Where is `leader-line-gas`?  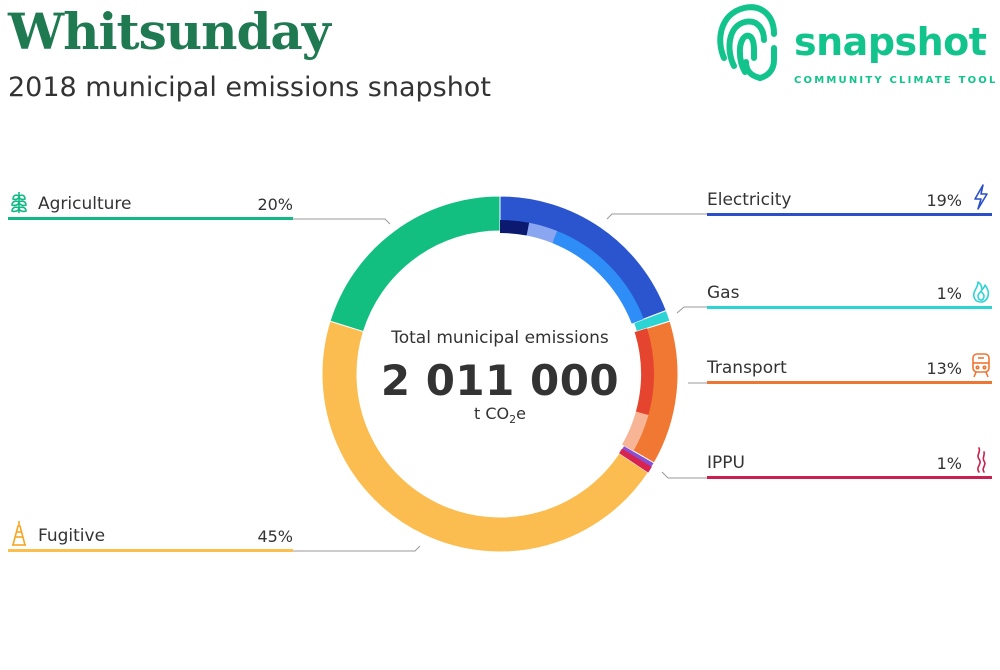
leader-line-gas is located at coordinates (692, 310).